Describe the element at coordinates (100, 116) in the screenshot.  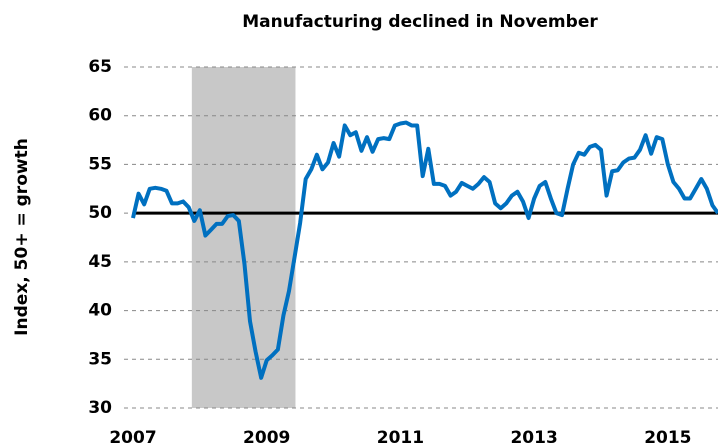
I see `y-tick-label: 60` at that location.